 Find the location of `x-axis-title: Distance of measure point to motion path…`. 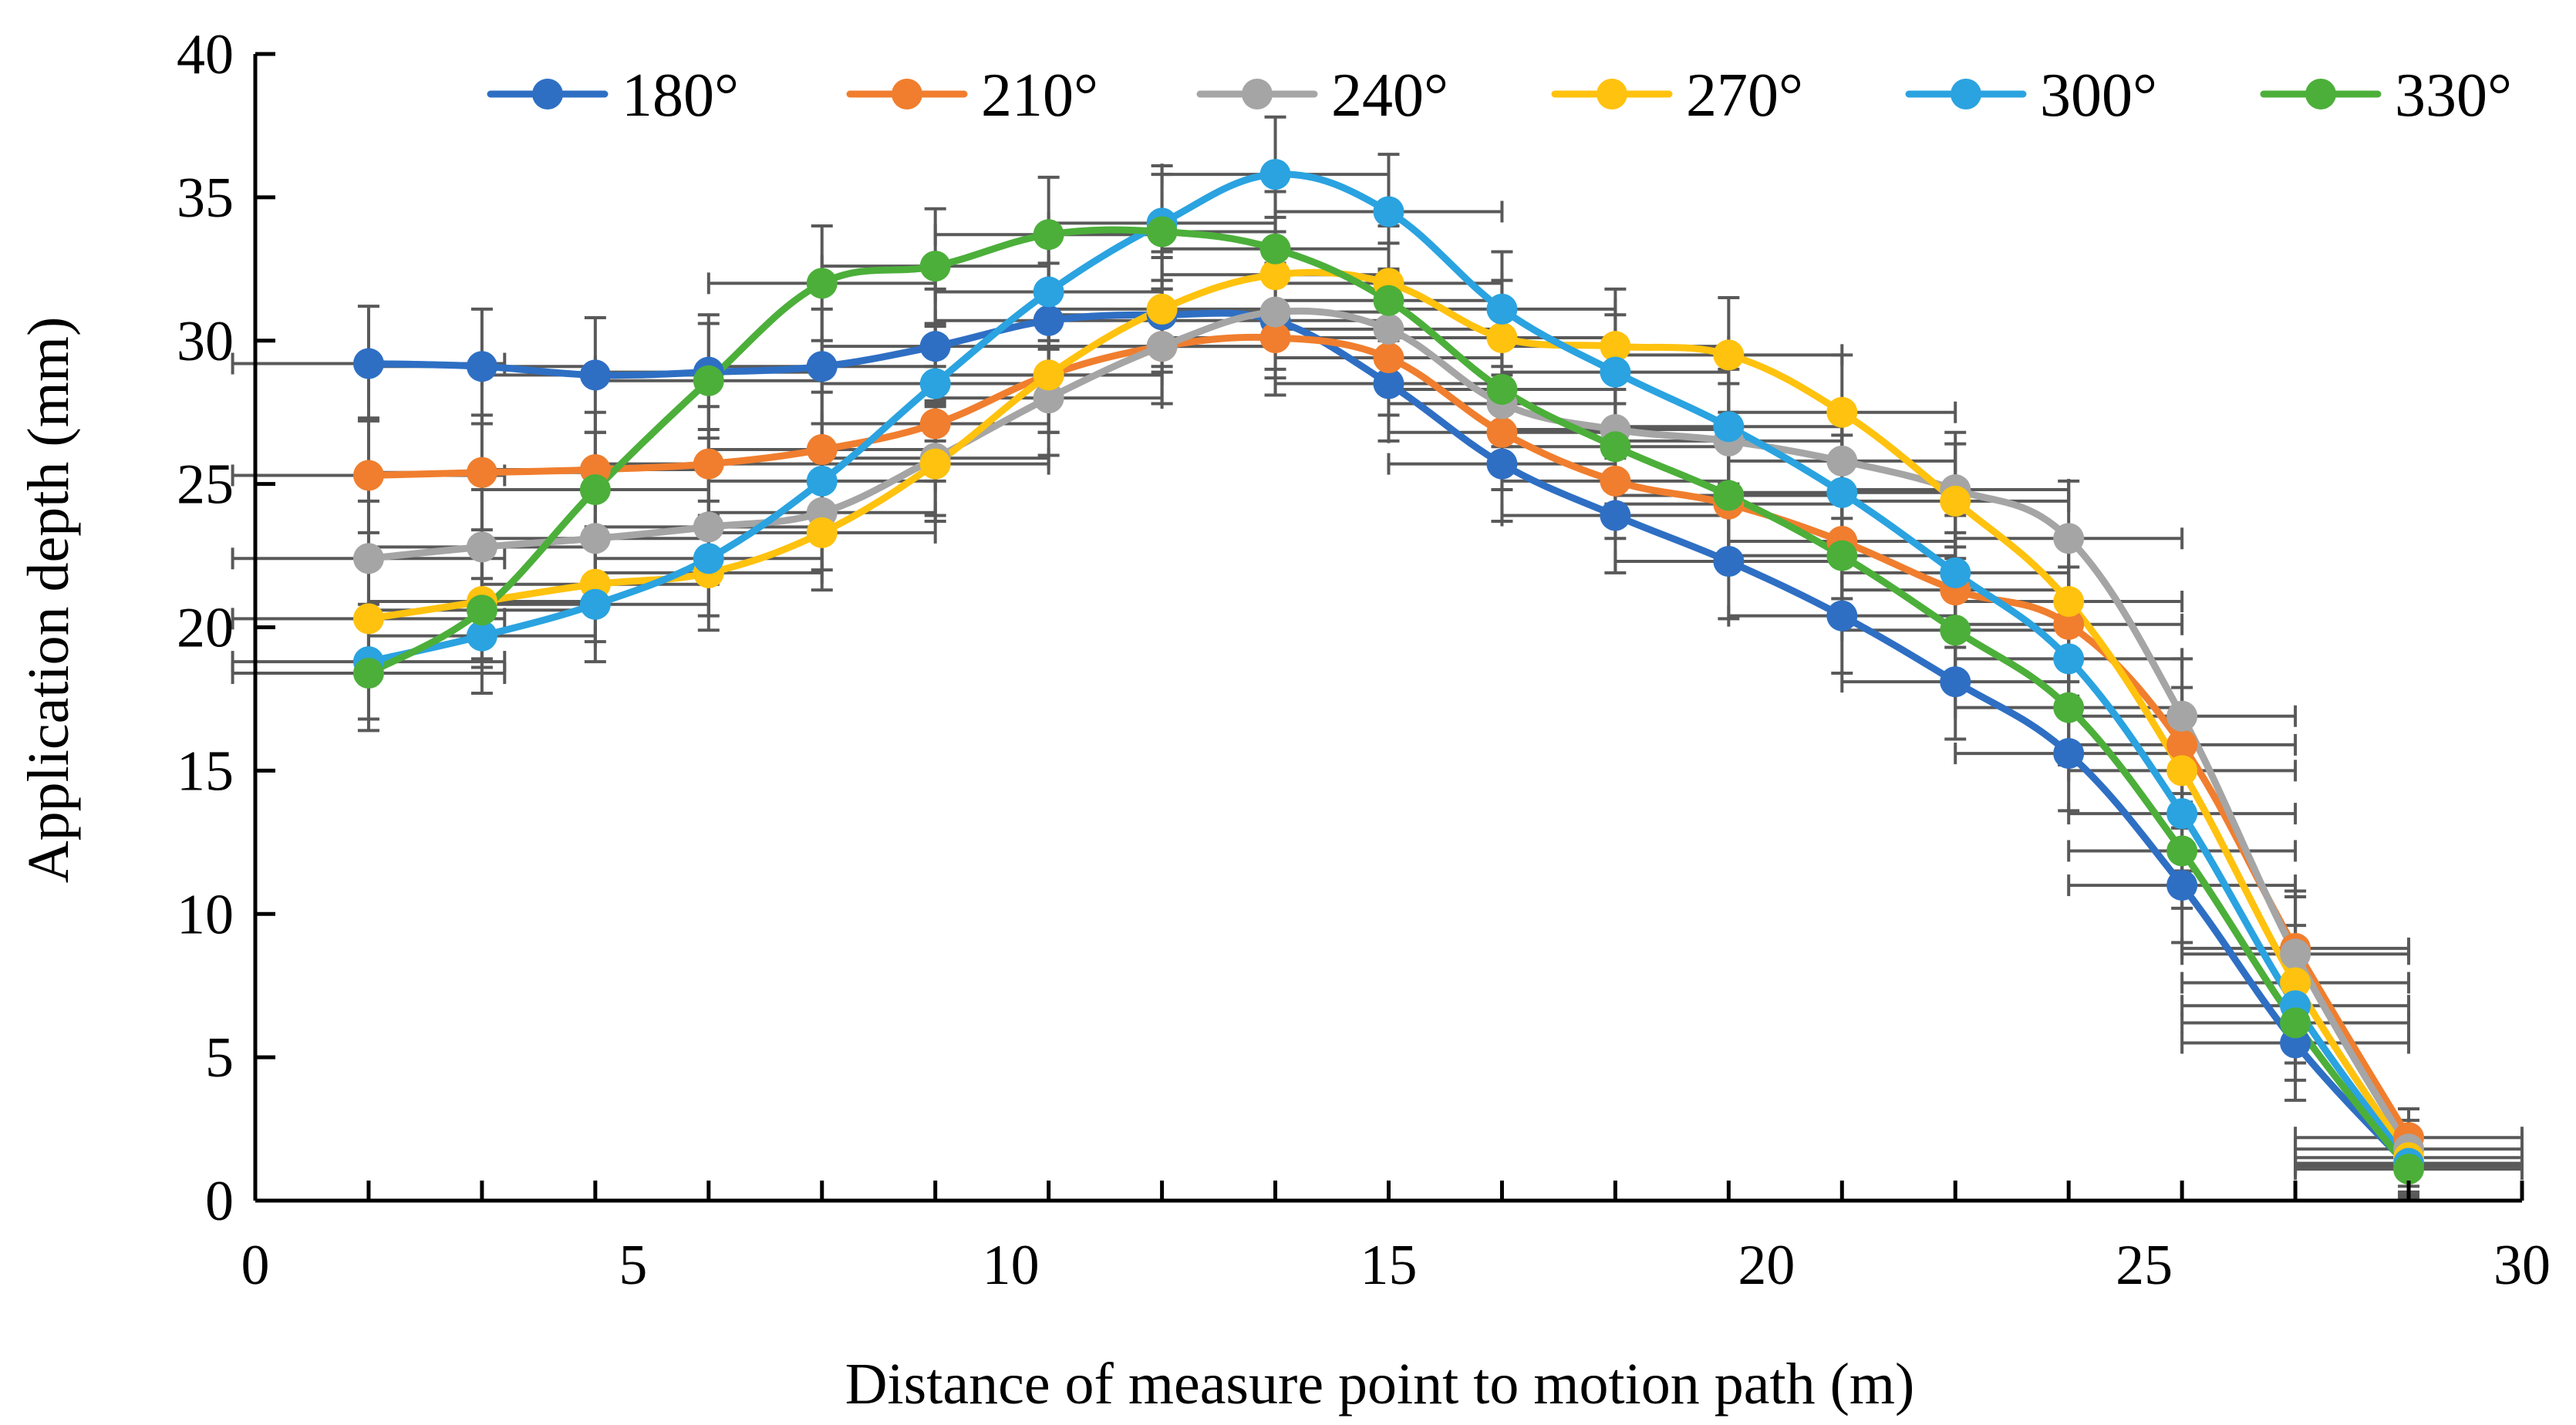

x-axis-title: Distance of measure point to motion path… is located at coordinates (1380, 1384).